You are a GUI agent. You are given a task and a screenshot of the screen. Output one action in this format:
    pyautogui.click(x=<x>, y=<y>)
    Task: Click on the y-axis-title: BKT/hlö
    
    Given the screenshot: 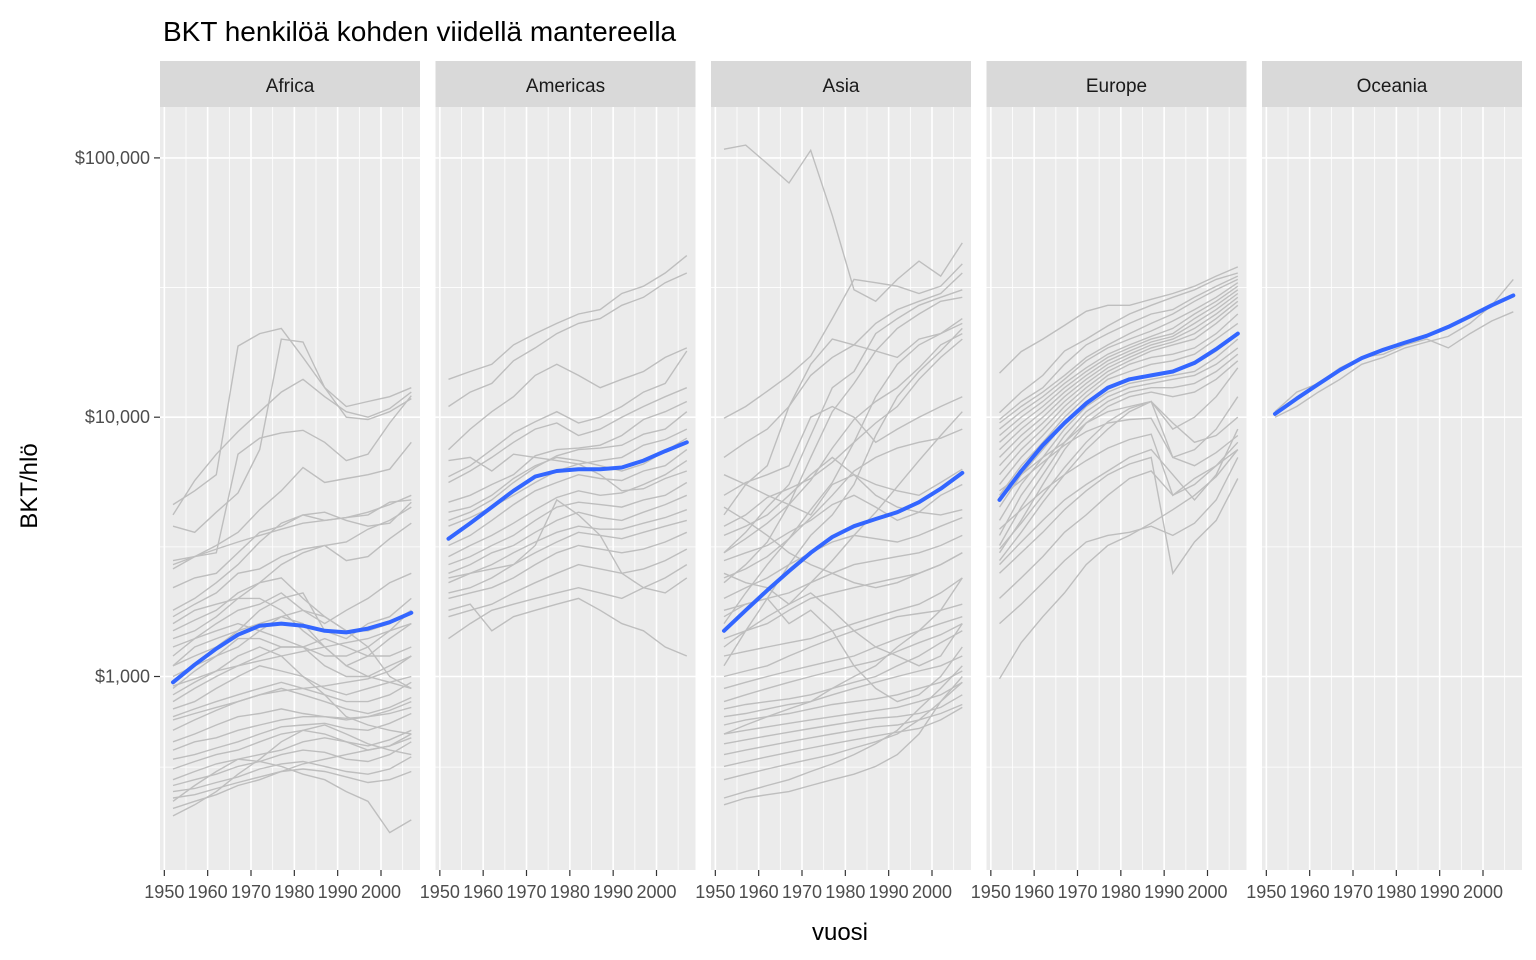 What is the action you would take?
    pyautogui.click(x=29, y=485)
    